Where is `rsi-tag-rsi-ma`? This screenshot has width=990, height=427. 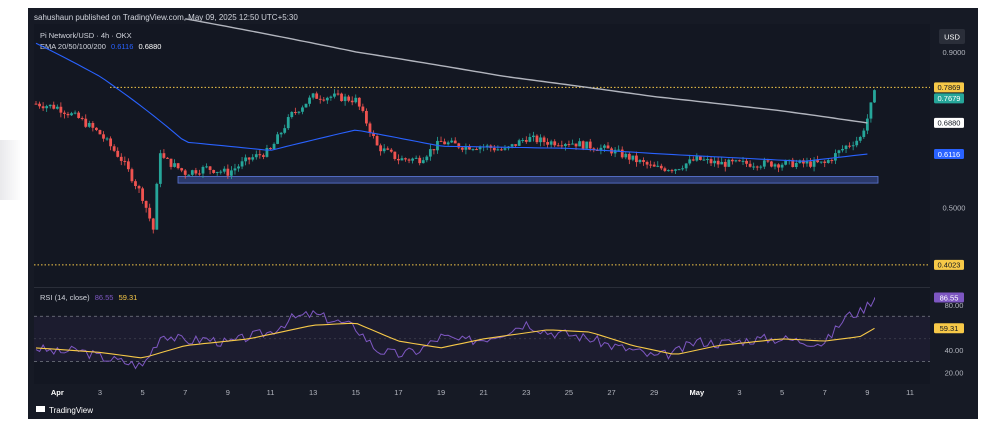
rsi-tag-rsi-ma is located at coordinates (949, 328).